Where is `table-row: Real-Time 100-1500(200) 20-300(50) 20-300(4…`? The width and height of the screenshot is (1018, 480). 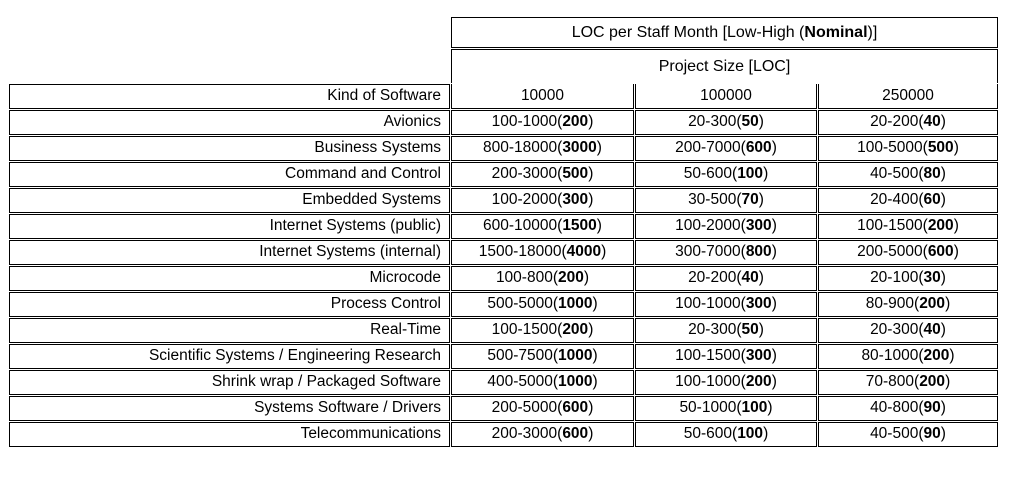 table-row: Real-Time 100-1500(200) 20-300(50) 20-300(4… is located at coordinates (503, 330).